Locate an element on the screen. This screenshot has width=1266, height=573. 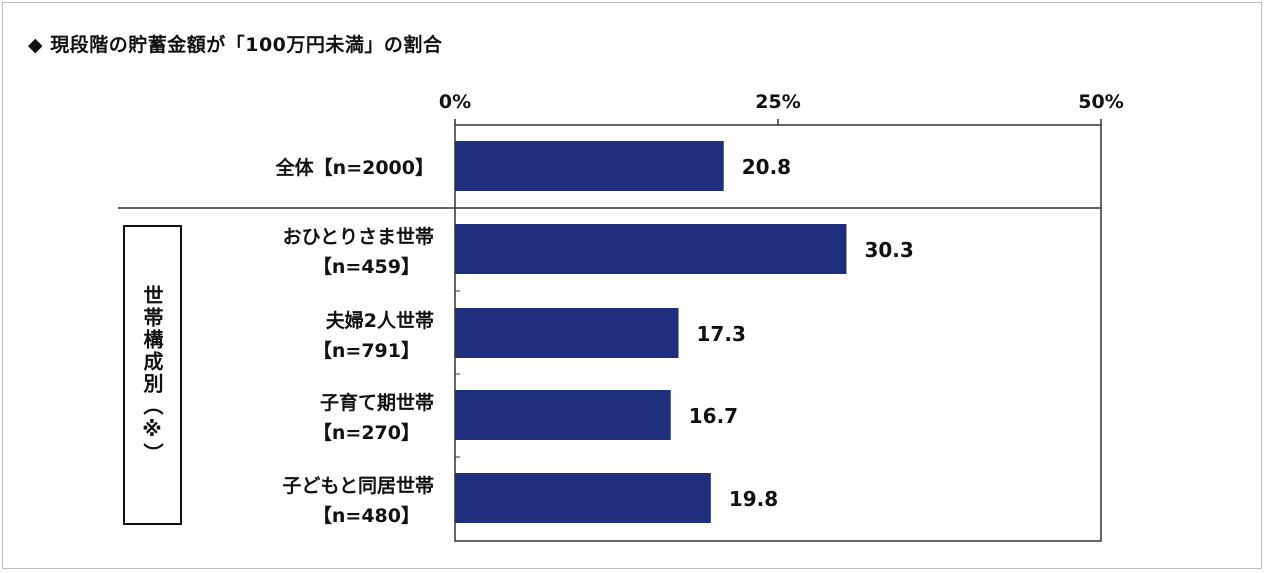
value-label: 19.8 is located at coordinates (753, 499).